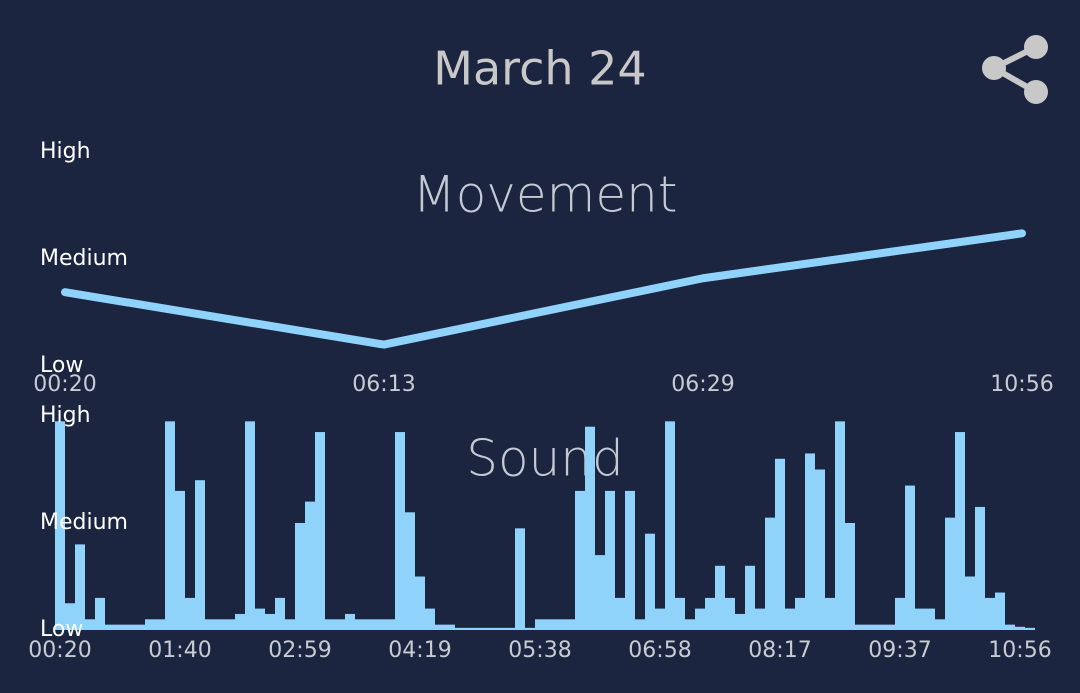 The height and width of the screenshot is (693, 1080). What do you see at coordinates (299, 650) in the screenshot?
I see `x-tick-label: 02:59` at bounding box center [299, 650].